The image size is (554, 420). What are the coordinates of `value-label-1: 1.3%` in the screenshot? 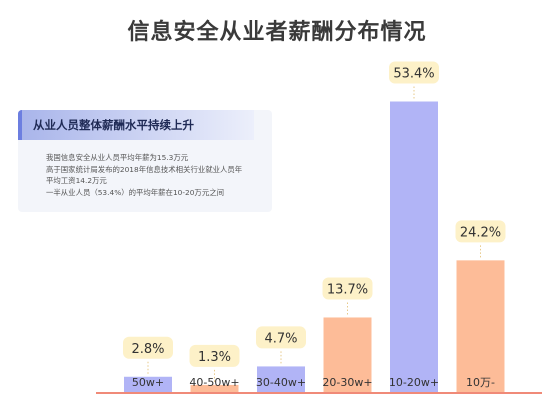 It's located at (214, 357).